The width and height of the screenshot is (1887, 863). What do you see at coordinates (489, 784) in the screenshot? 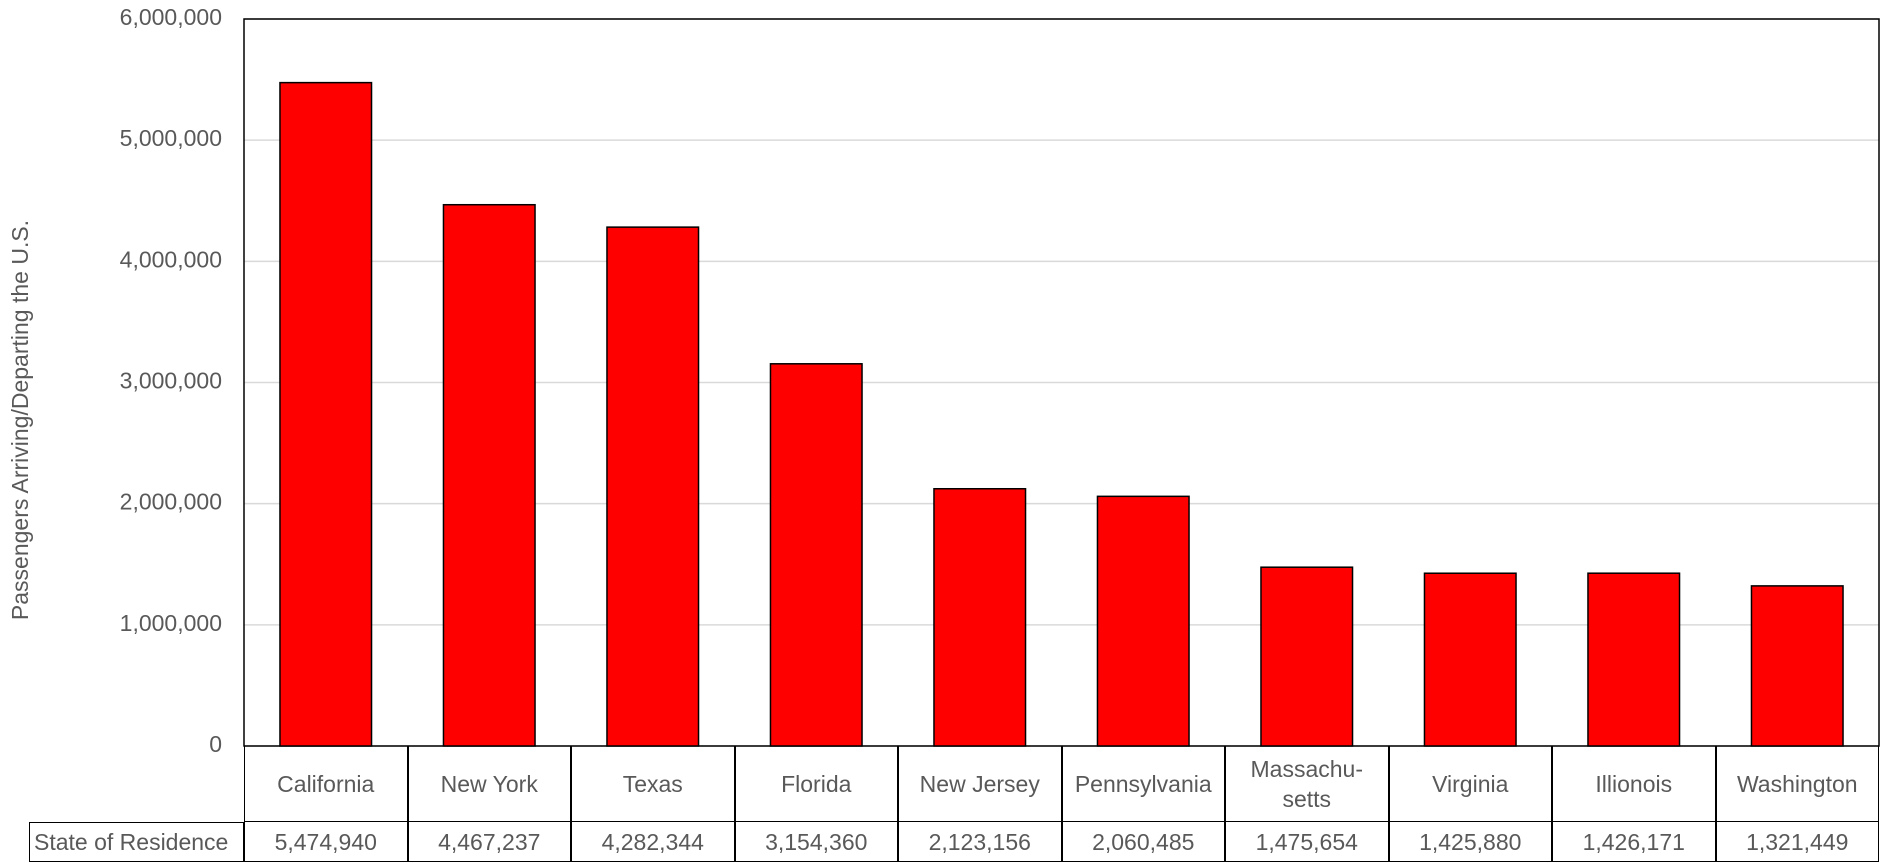
I see `category-cell: New York` at bounding box center [489, 784].